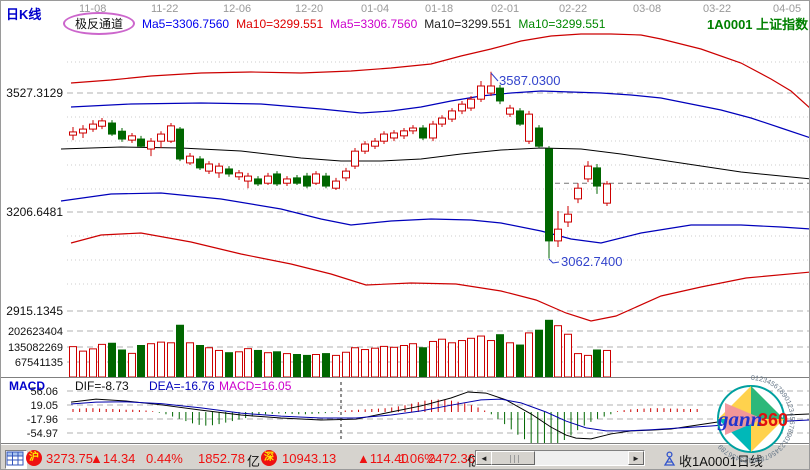 Image resolution: width=810 pixels, height=470 pixels. What do you see at coordinates (34, 202) in the screenshot?
I see `price-axis-labels: 3527.3129 3206.6481 2915.1345` at bounding box center [34, 202].